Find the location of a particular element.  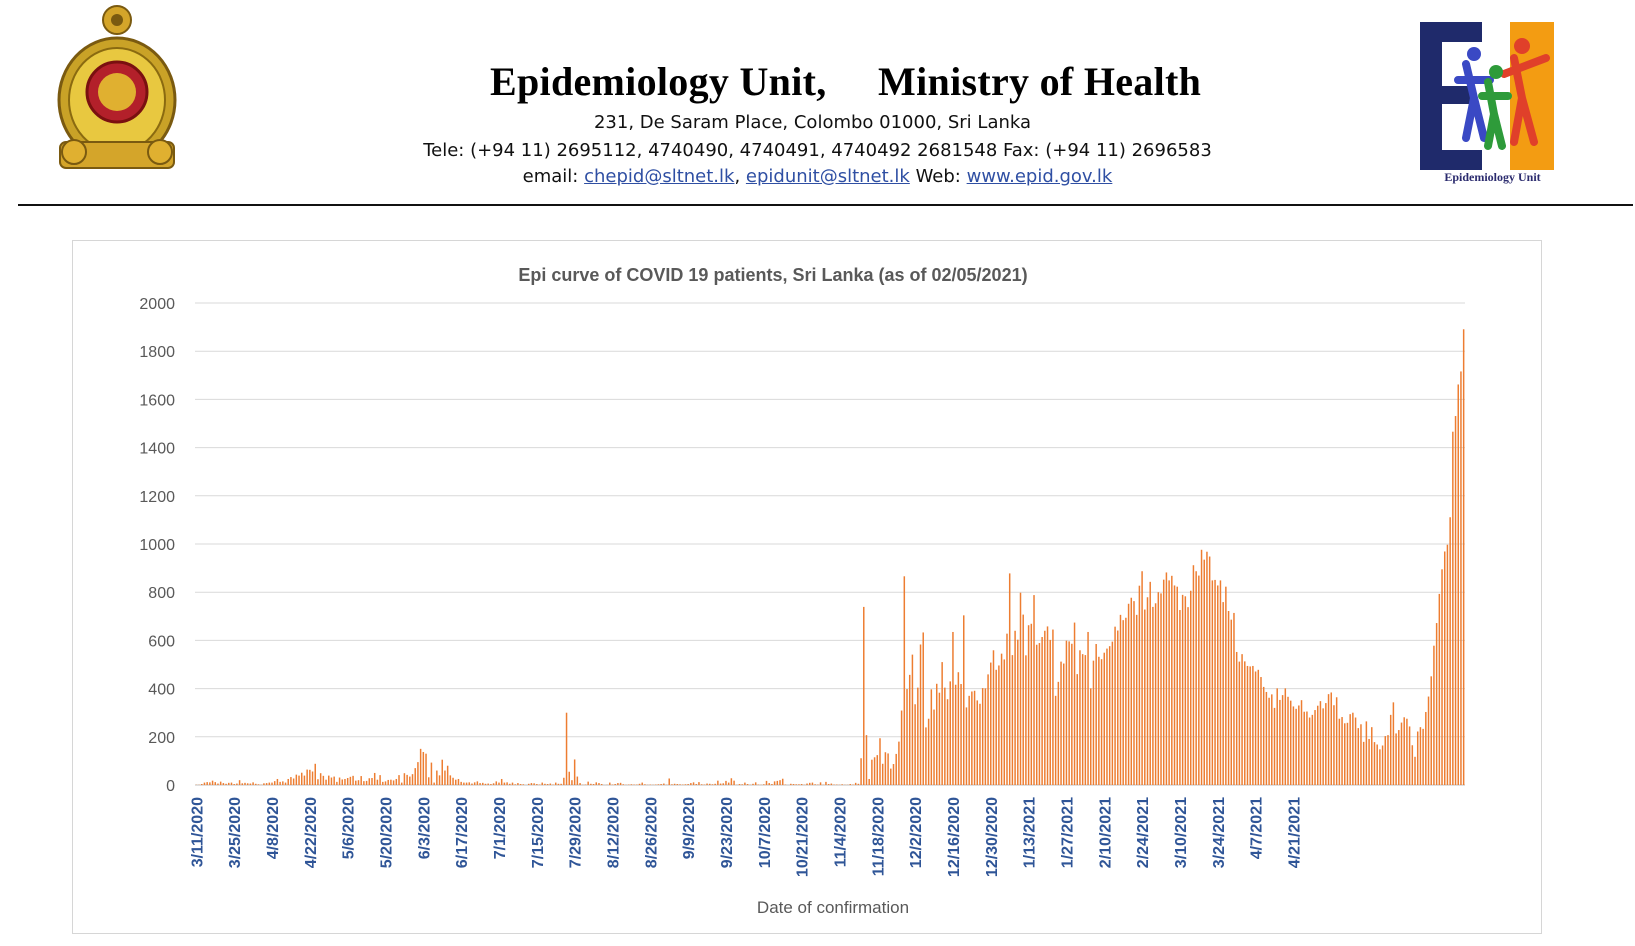

email-link-epidunit: epidunit@sltnet.lk is located at coordinates (827, 176).